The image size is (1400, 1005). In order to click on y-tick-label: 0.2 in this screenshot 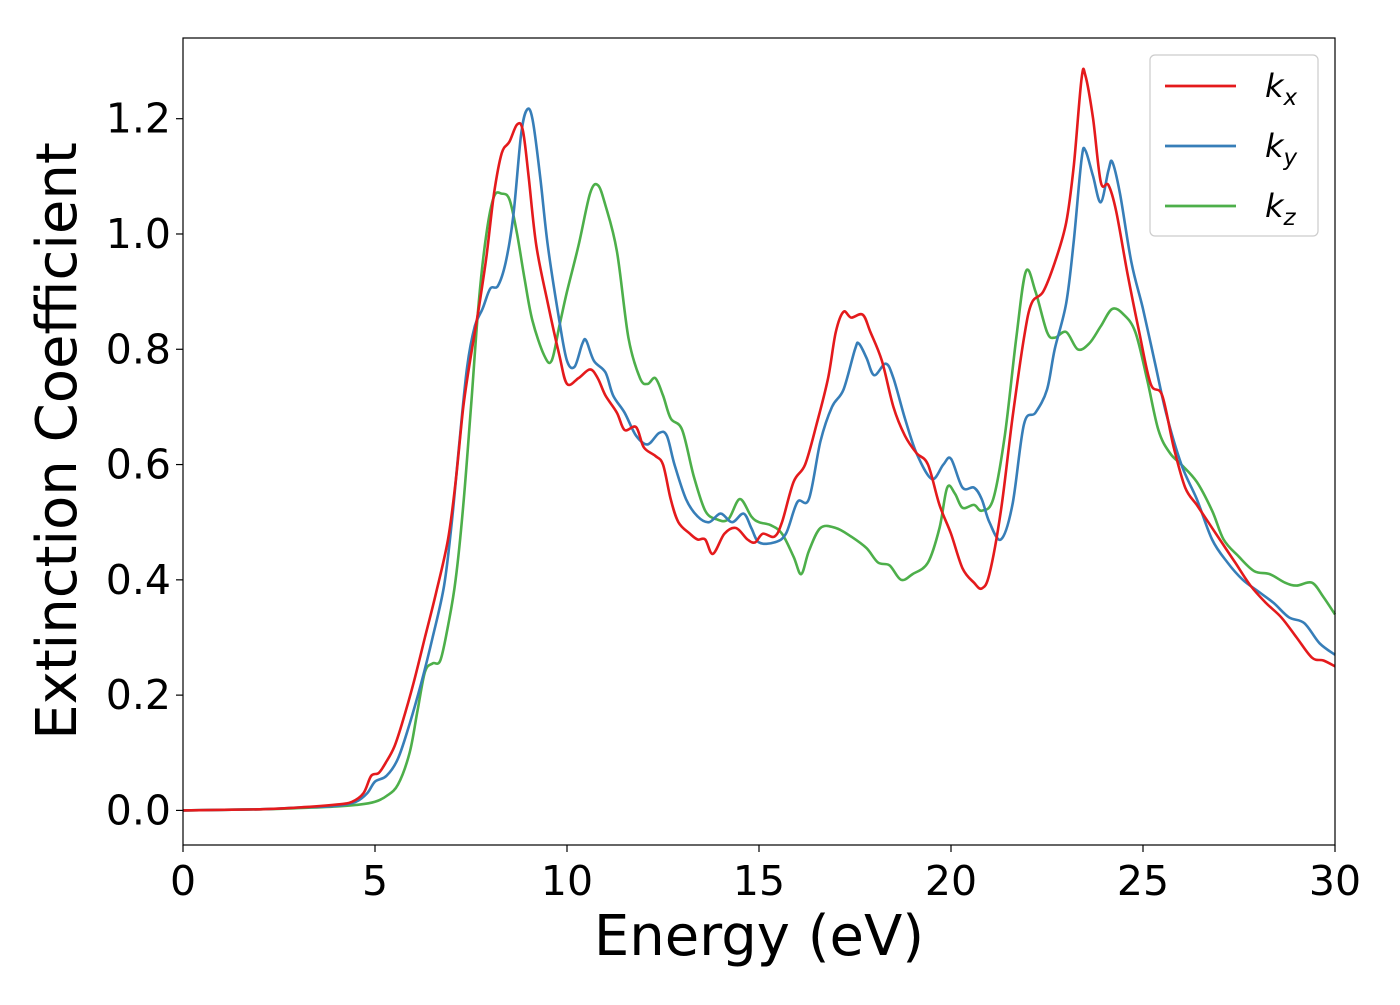, I will do `click(138, 695)`.